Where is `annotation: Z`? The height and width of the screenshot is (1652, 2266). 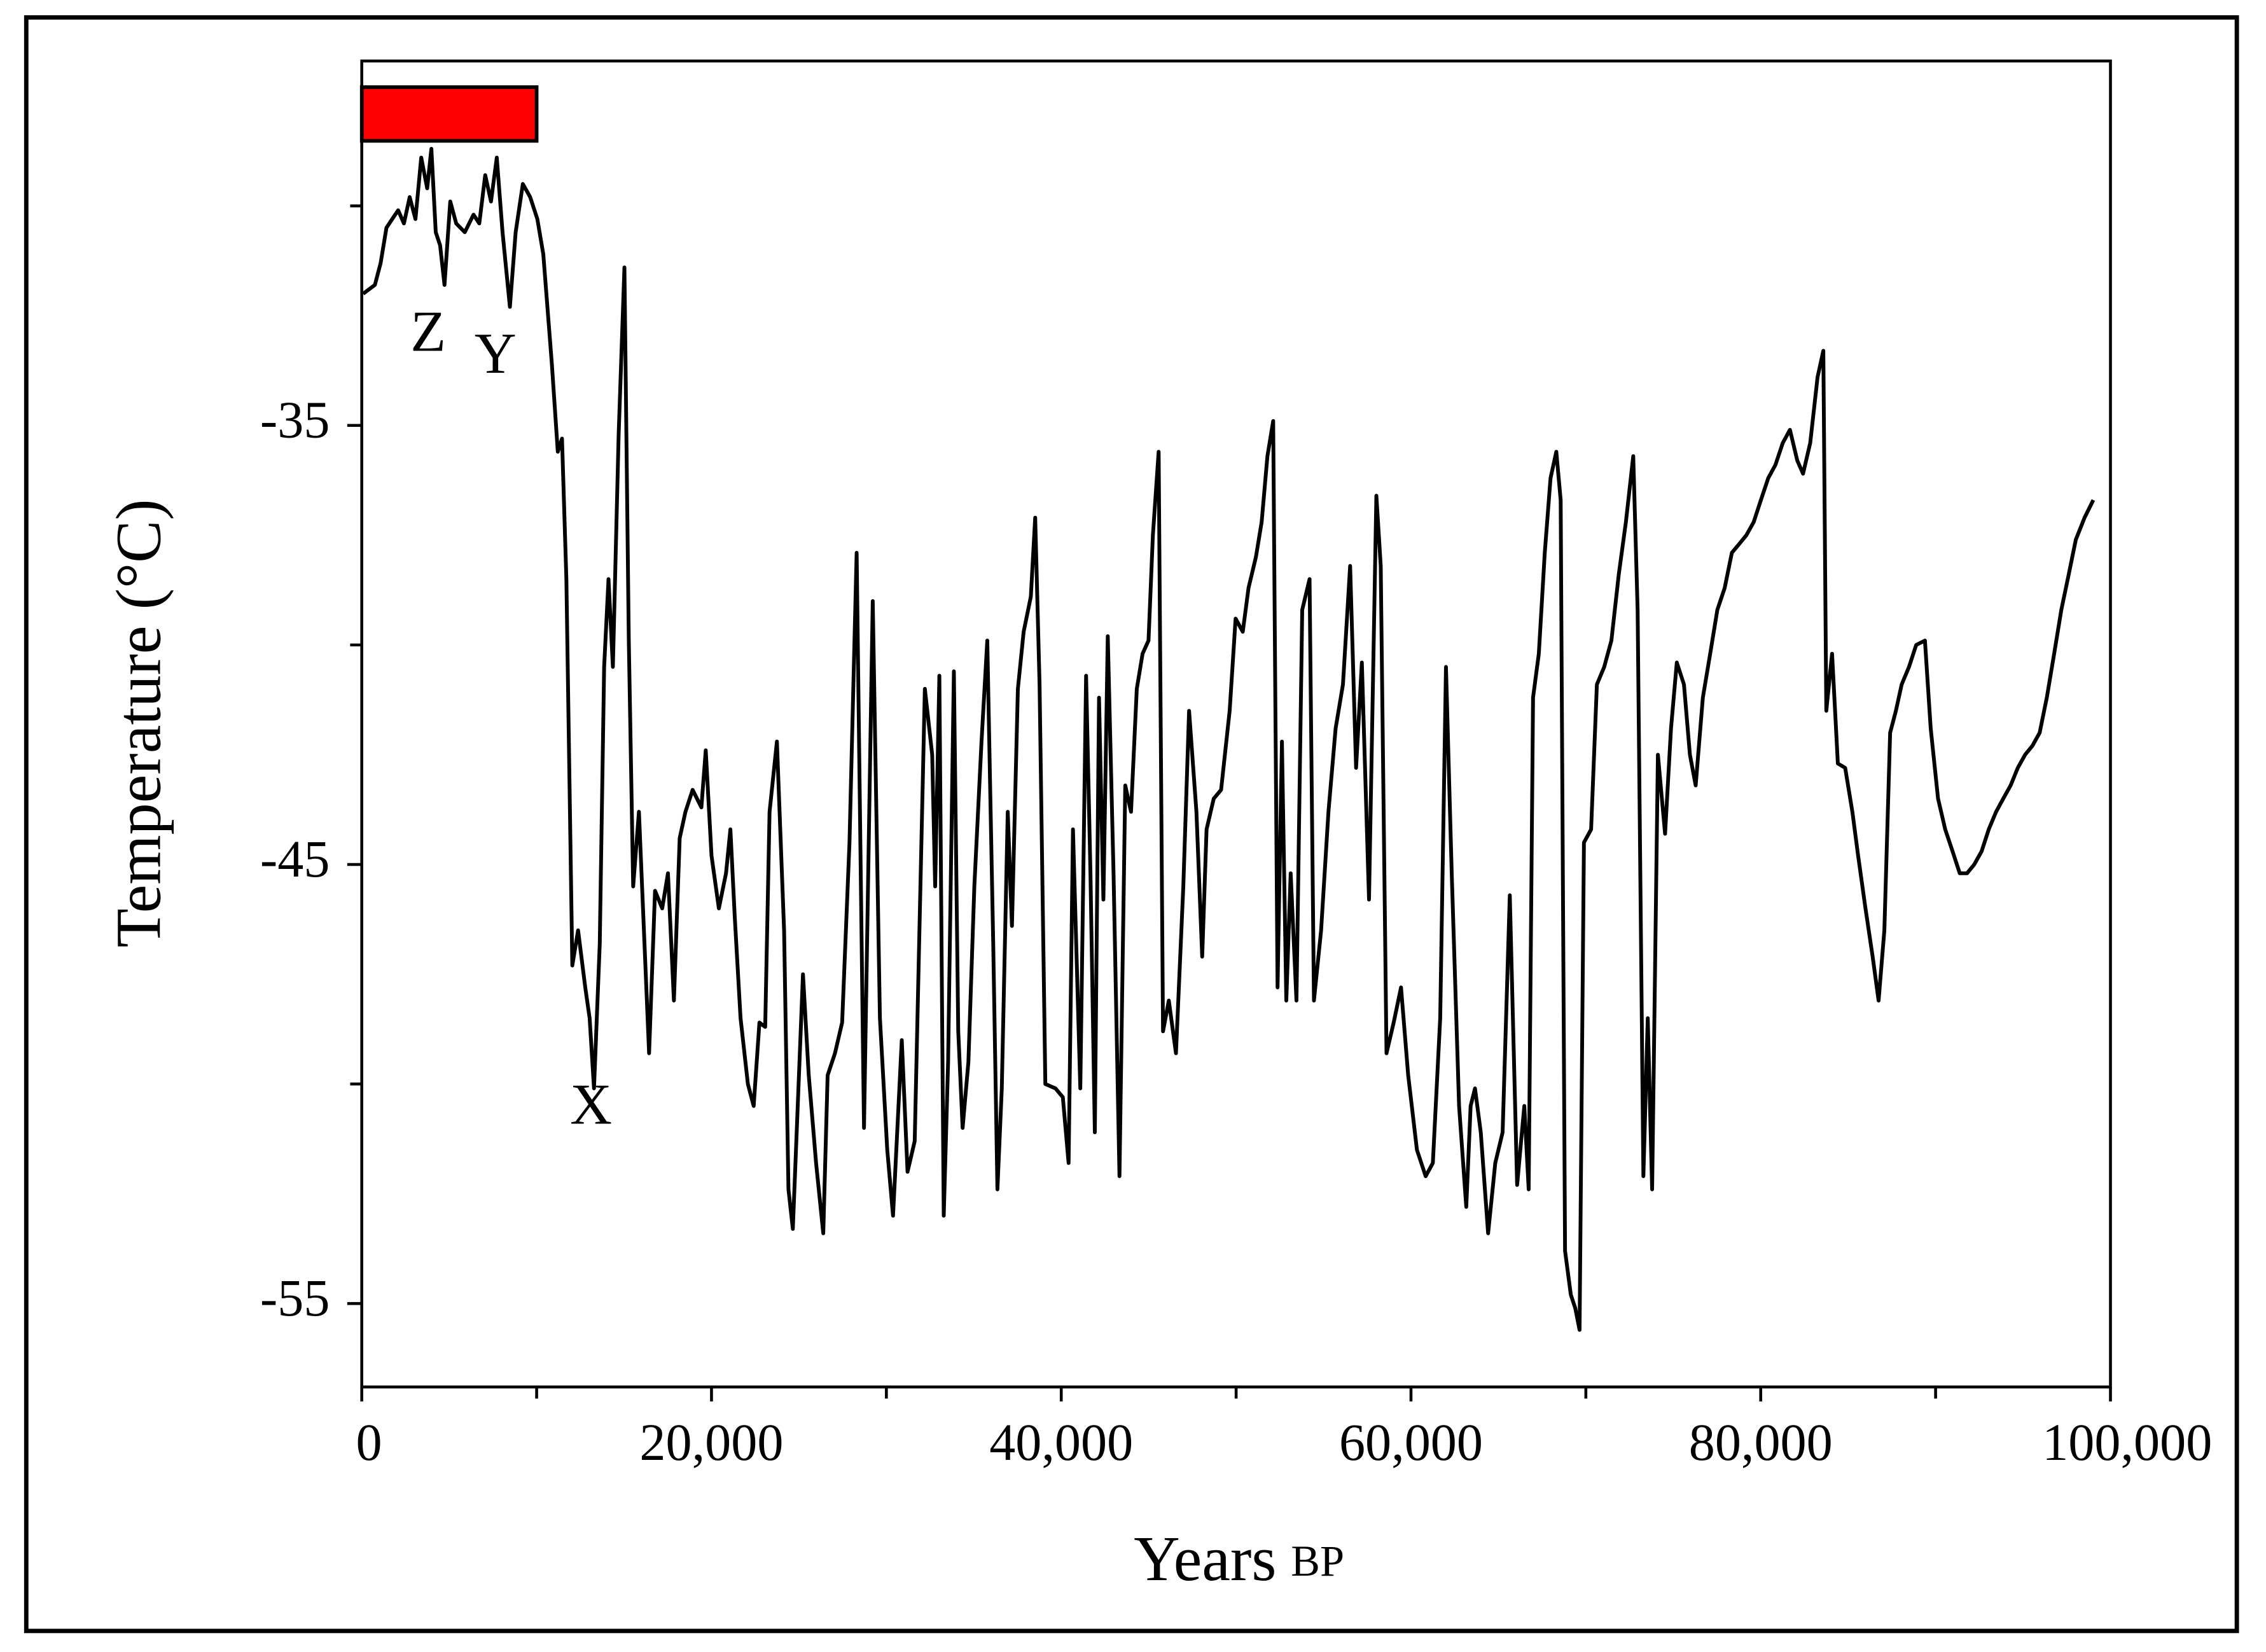 annotation: Z is located at coordinates (428, 332).